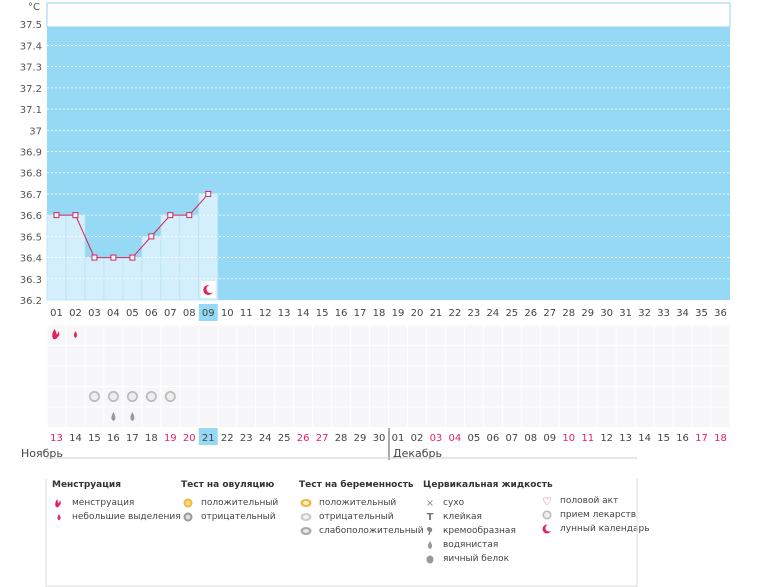 This screenshot has width=769, height=587. What do you see at coordinates (436, 438) in the screenshot?
I see `date-label: 03` at bounding box center [436, 438].